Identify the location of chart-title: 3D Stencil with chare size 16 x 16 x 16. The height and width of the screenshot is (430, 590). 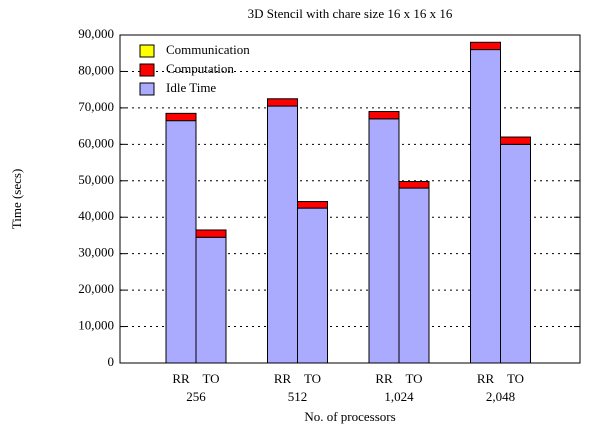
(350, 13).